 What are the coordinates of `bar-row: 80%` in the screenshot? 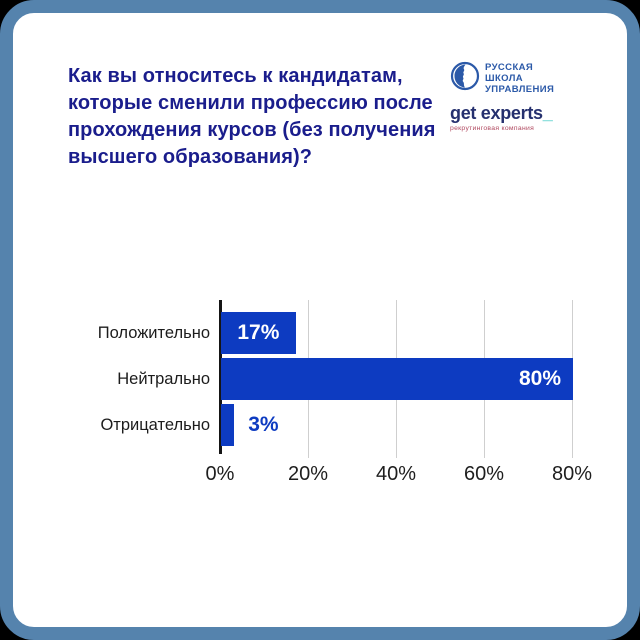 It's located at (397, 379).